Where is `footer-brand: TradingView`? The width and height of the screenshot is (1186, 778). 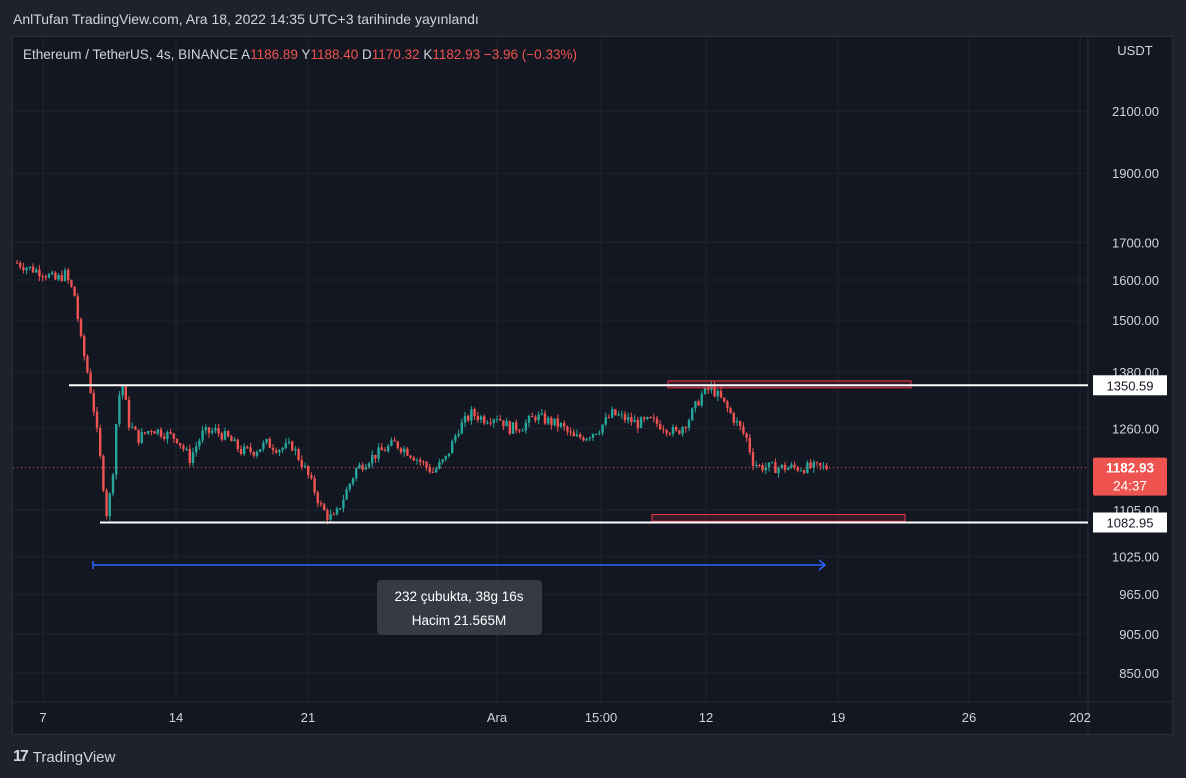 footer-brand: TradingView is located at coordinates (74, 757).